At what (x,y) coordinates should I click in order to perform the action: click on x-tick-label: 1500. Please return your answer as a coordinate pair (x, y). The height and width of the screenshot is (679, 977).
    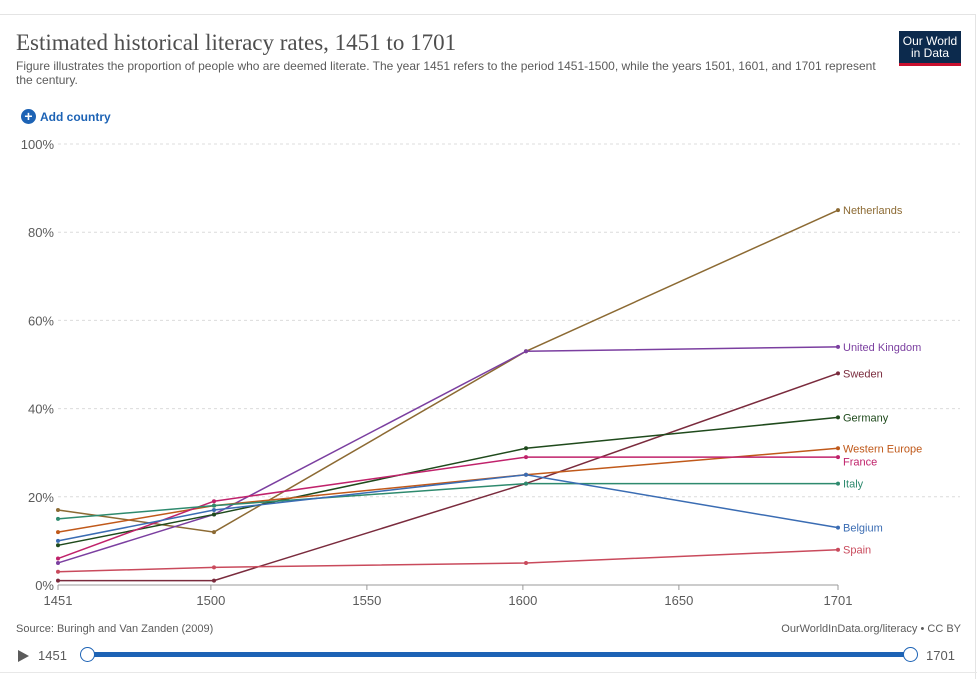
    Looking at the image, I should click on (210, 600).